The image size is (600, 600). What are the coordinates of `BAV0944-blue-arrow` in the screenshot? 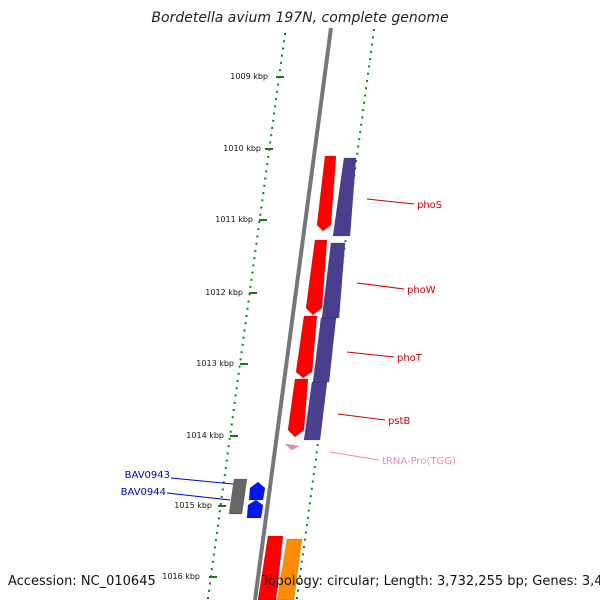 It's located at (255, 509).